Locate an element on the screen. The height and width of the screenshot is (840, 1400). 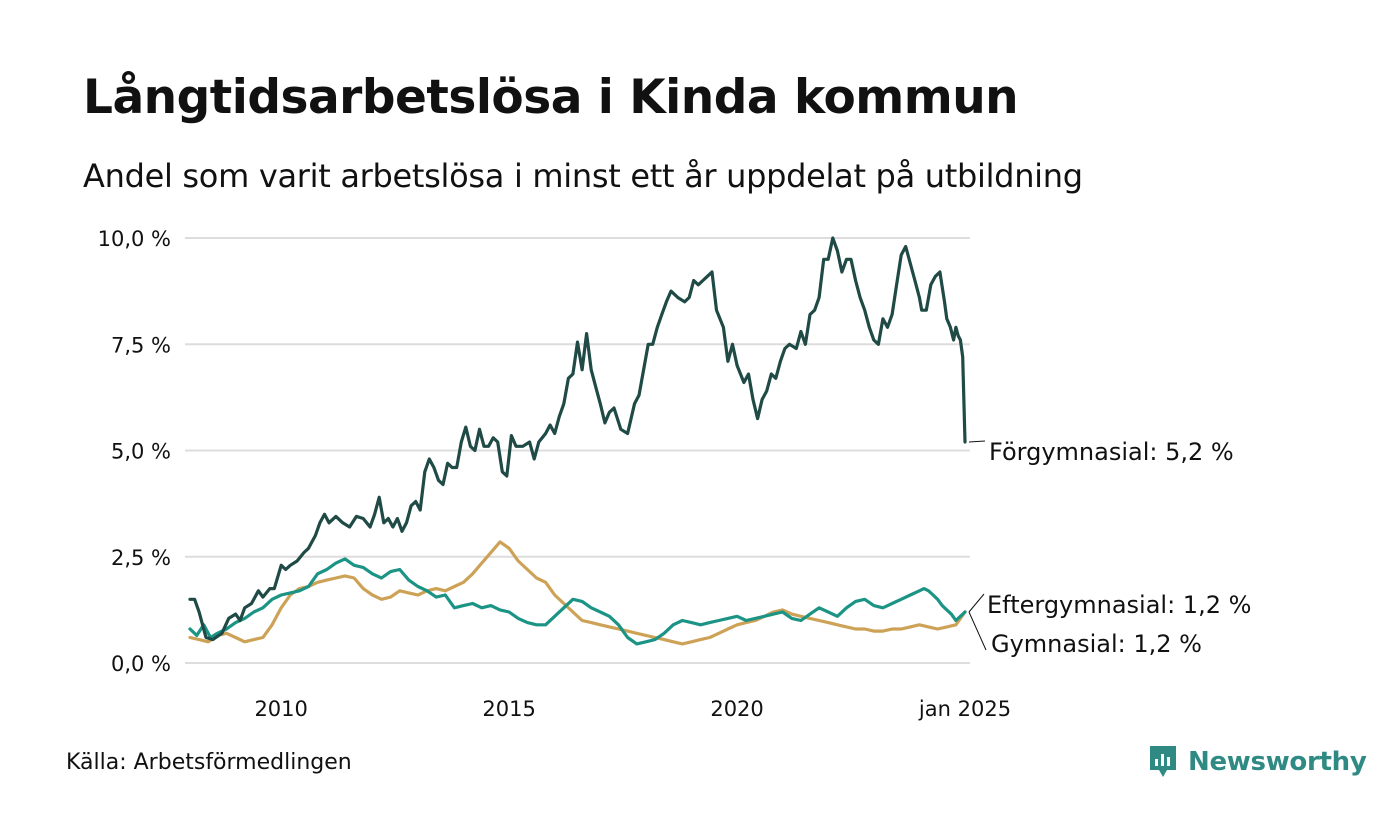
series-line-gymnasial is located at coordinates (577, 593).